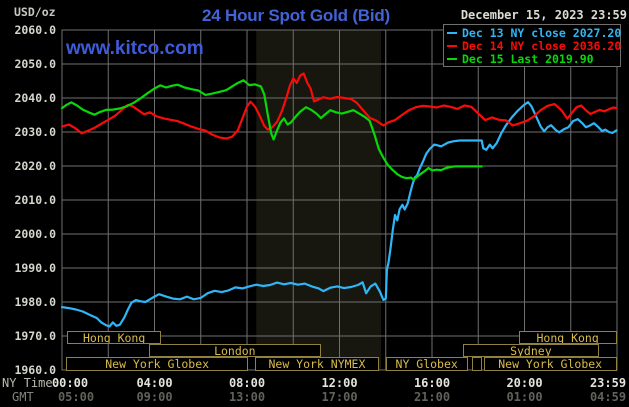 The width and height of the screenshot is (629, 407). Describe the element at coordinates (542, 45) in the screenshot. I see `legend-label: Dec 14 NY close 2036.20` at that location.